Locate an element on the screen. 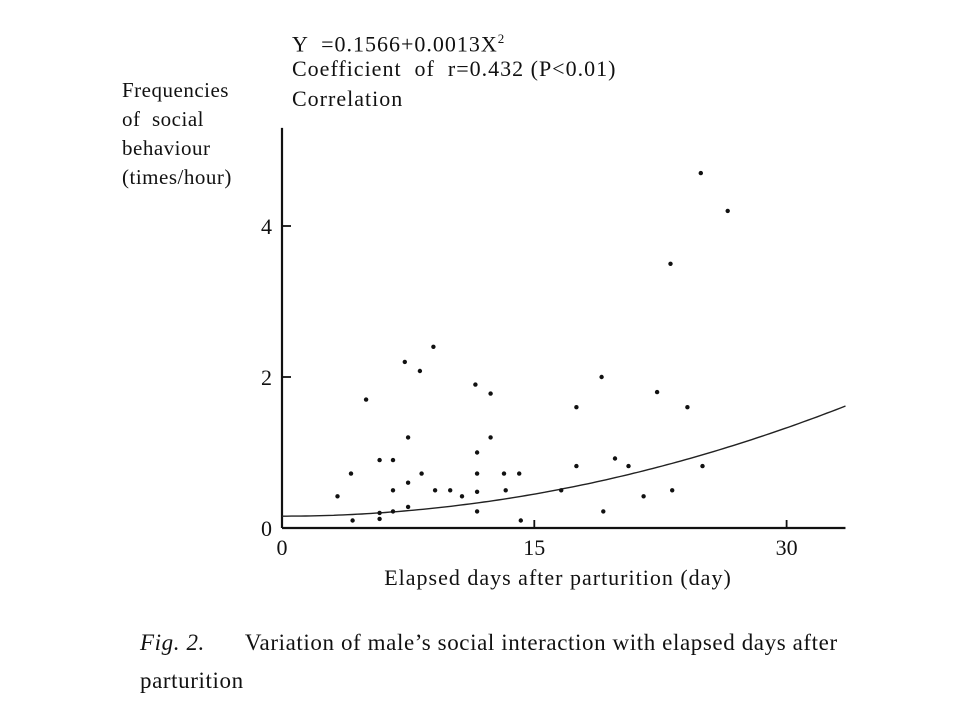 This screenshot has height=720, width=960. equation-line-1: Y =0.1566+0.0013X2 is located at coordinates (398, 41).